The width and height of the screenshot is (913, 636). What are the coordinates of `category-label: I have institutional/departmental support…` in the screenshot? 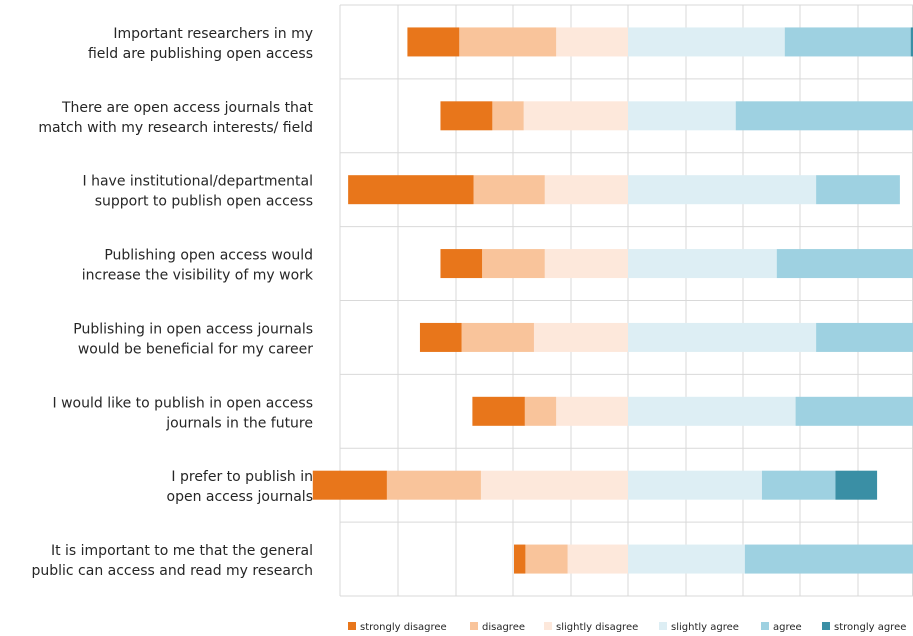 It's located at (198, 192).